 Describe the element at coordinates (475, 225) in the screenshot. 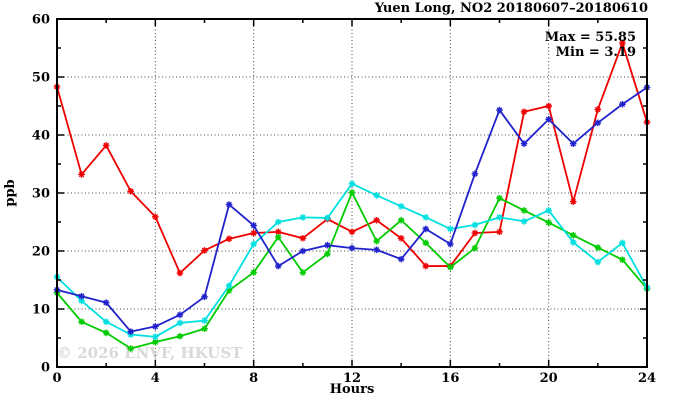

I see `marker-cyan-h17` at that location.